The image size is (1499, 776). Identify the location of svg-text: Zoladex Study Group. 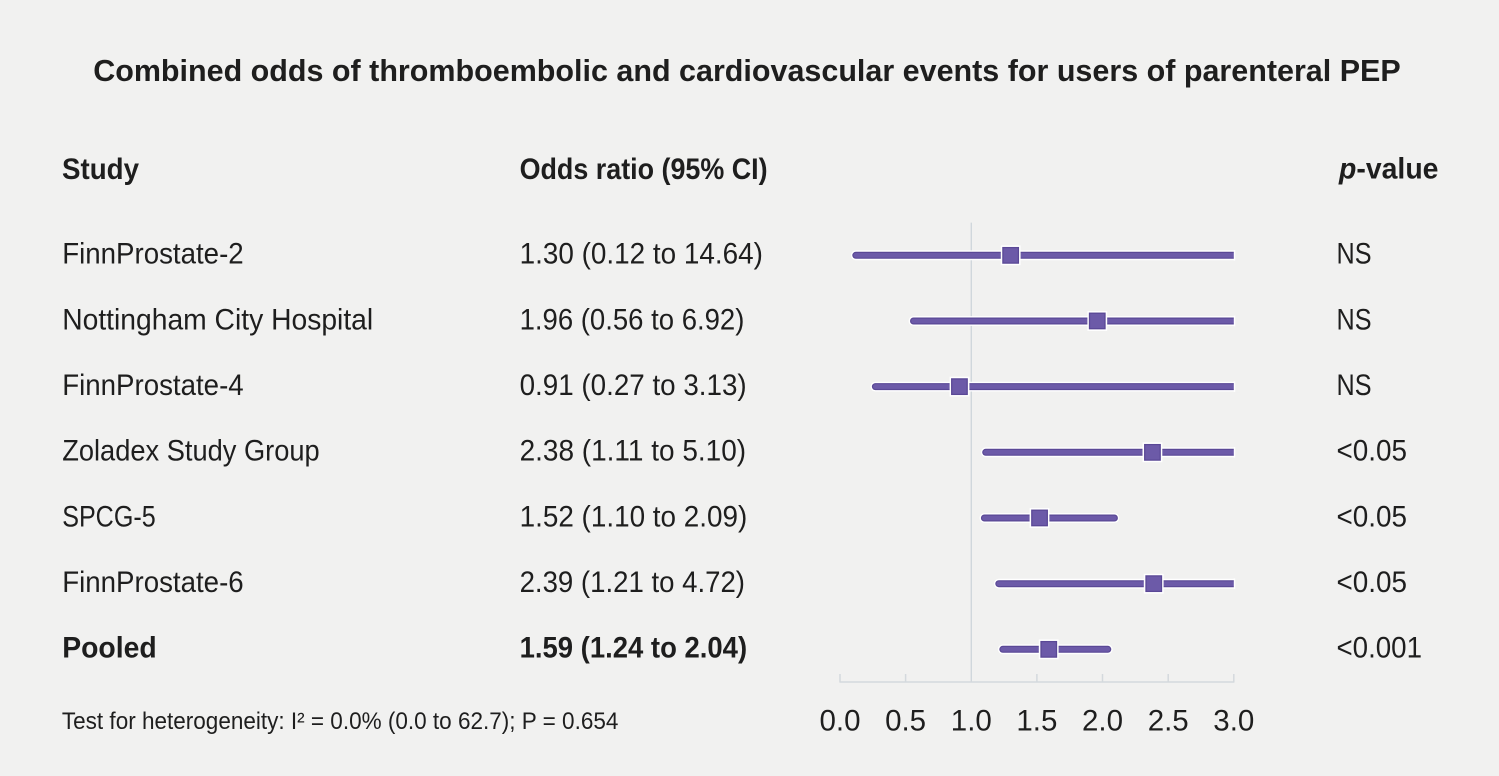
(191, 451).